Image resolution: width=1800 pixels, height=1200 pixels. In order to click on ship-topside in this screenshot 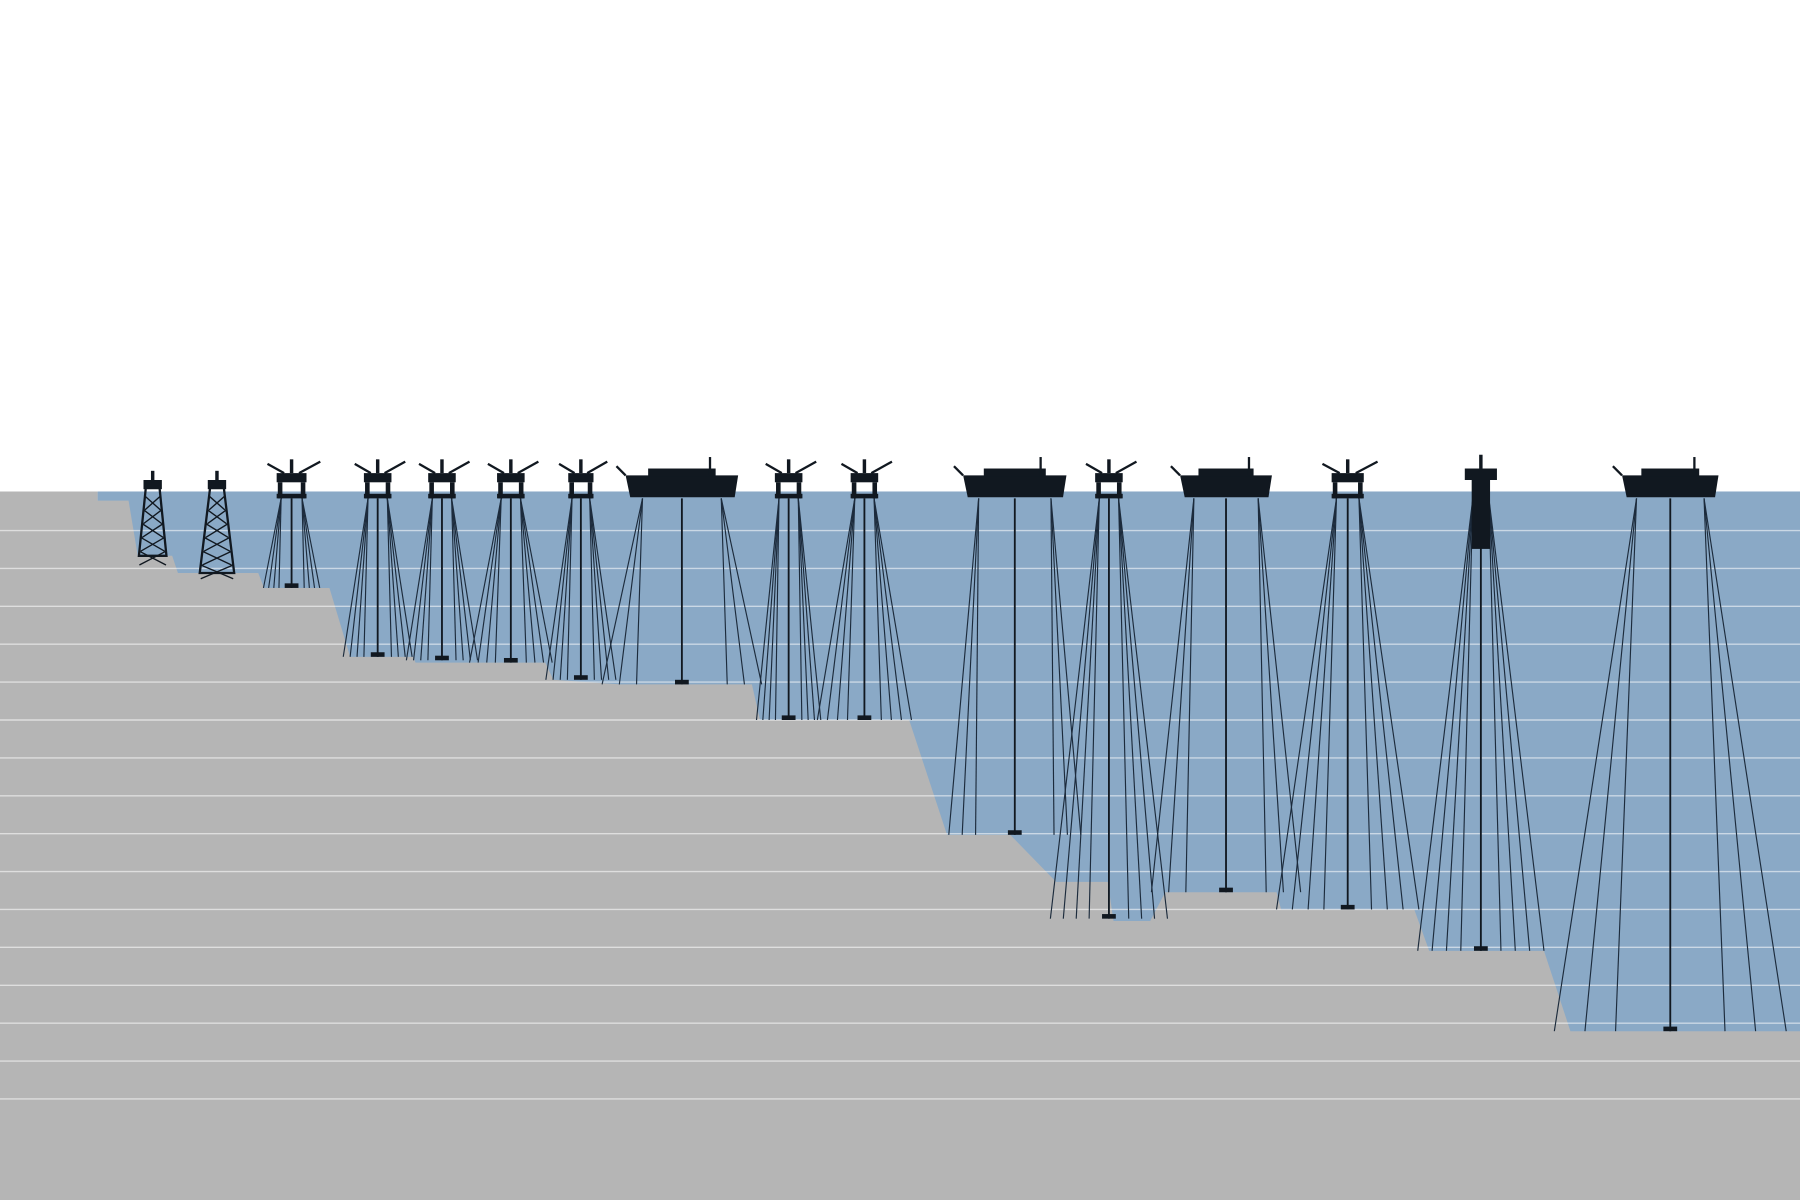, I will do `click(1670, 472)`.